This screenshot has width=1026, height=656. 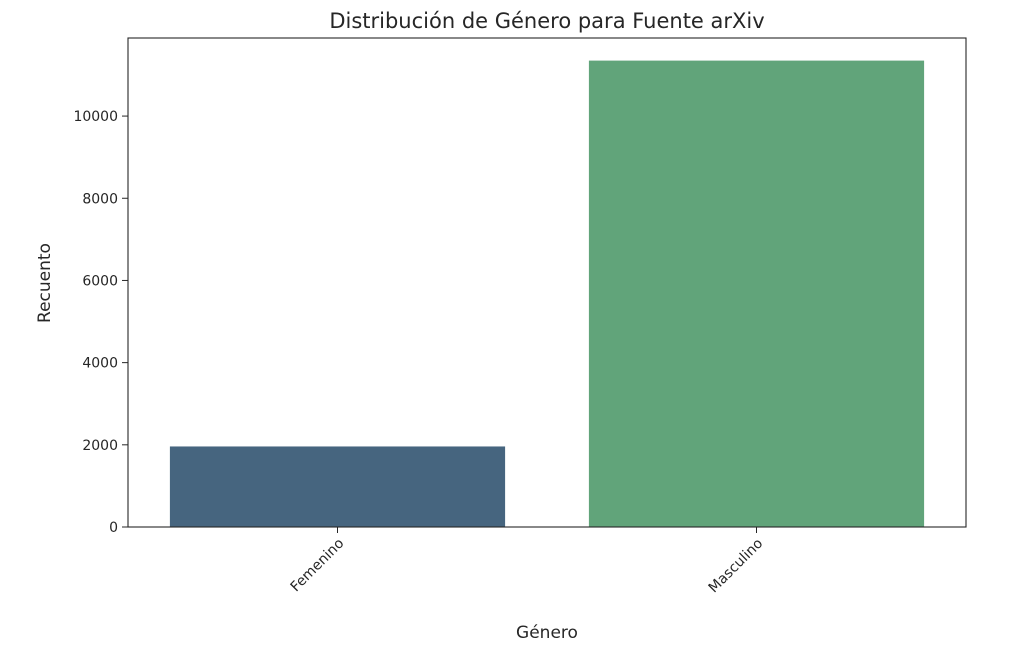 I want to click on x-tick-label: Femenino, so click(x=318, y=566).